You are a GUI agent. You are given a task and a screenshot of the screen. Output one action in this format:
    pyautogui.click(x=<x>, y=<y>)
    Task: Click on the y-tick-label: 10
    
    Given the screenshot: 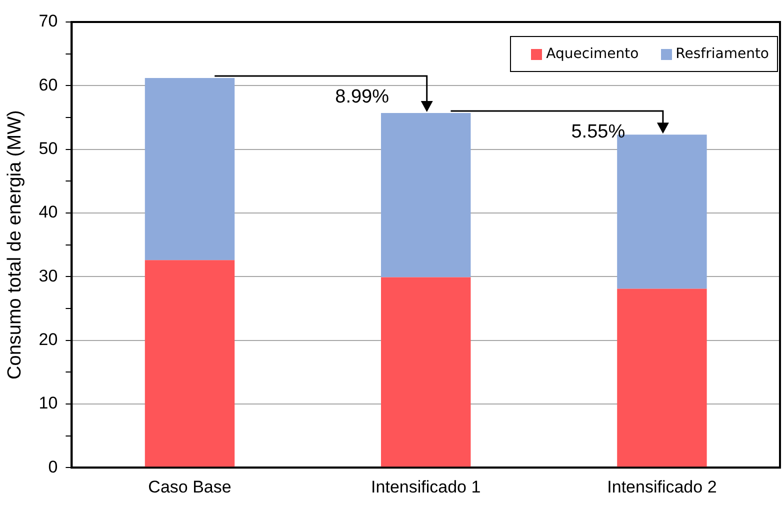 What is the action you would take?
    pyautogui.click(x=48, y=403)
    